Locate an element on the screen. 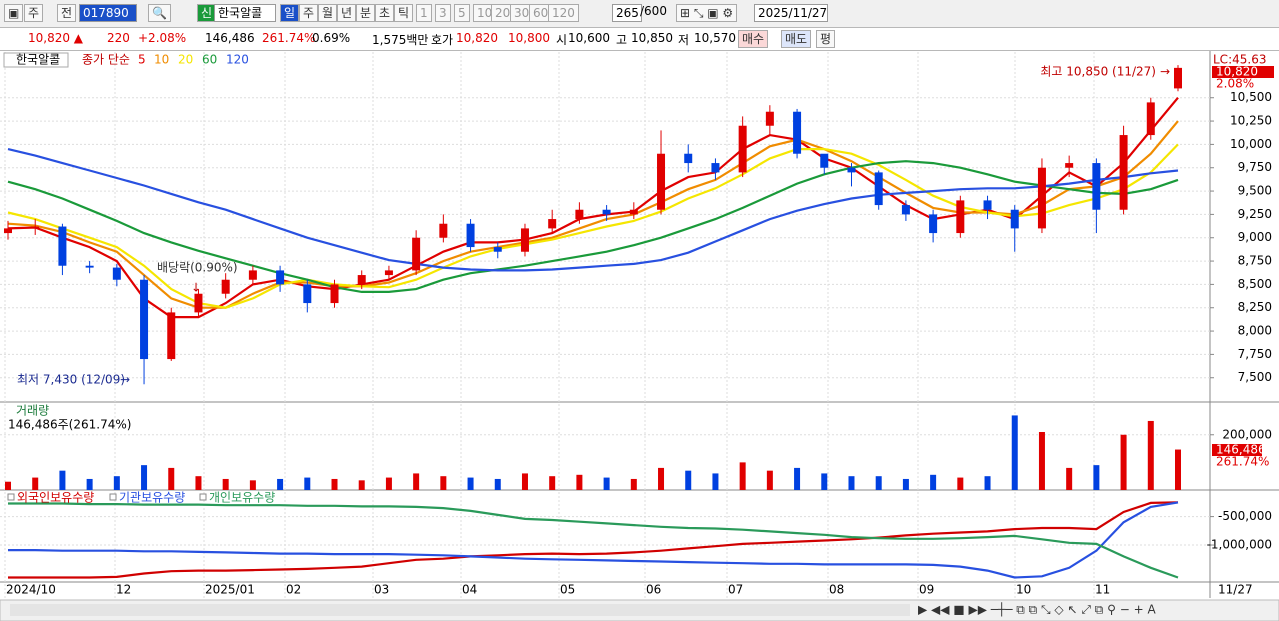 This screenshot has width=1279, height=621. high: 10,850 is located at coordinates (652, 38).